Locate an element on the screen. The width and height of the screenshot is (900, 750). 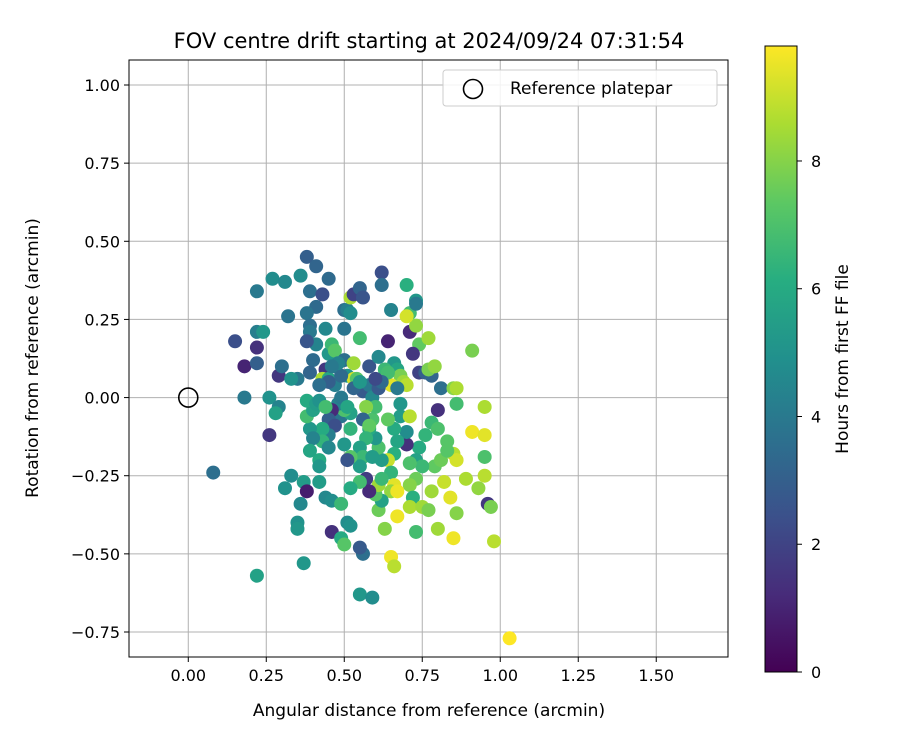
x-tick-label: 1.25 is located at coordinates (578, 675).